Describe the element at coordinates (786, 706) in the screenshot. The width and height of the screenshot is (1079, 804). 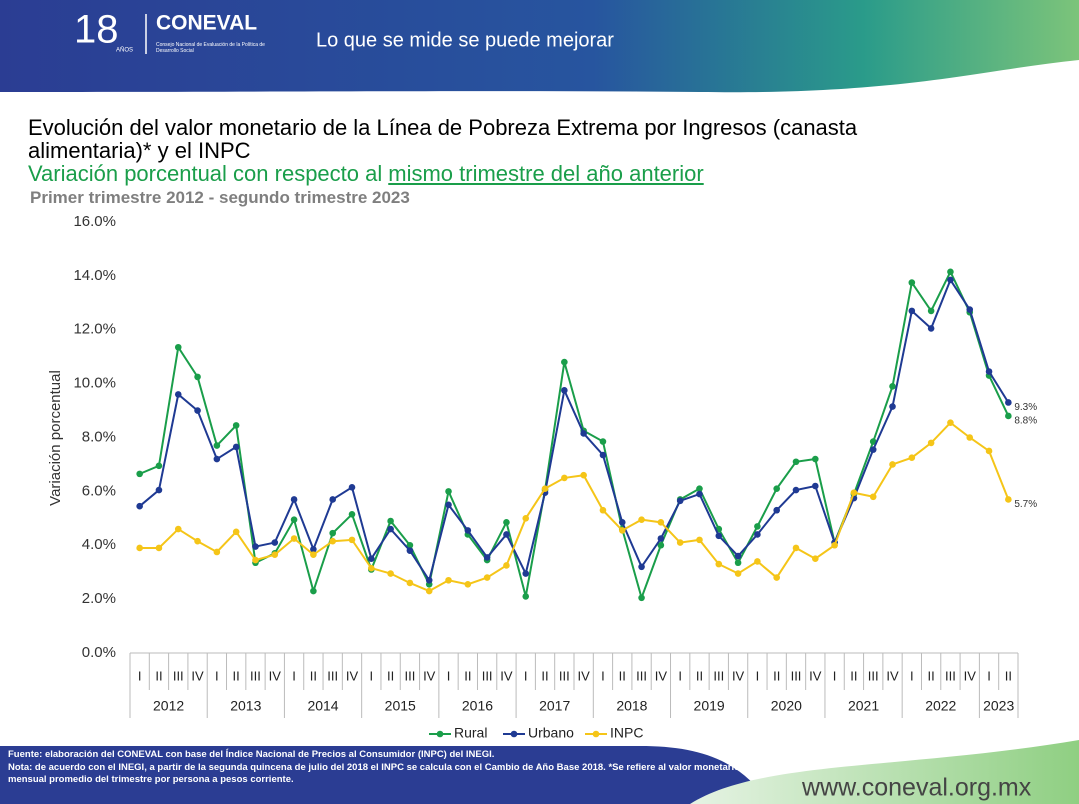
I see `year-label: 2020` at that location.